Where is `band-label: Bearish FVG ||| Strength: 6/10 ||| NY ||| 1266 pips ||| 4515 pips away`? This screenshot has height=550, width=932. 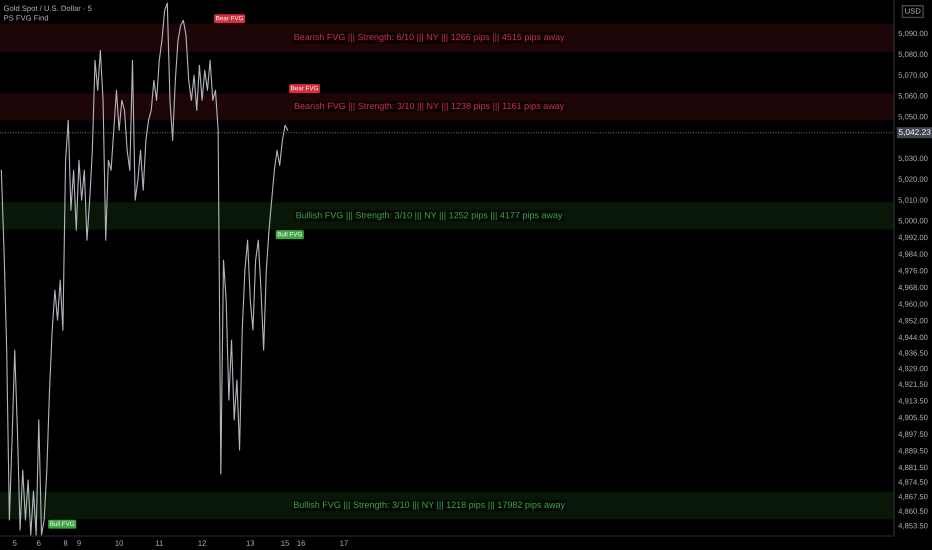
band-label: Bearish FVG ||| Strength: 6/10 ||| NY ||| 1266 pips ||| 4515 pips away is located at coordinates (429, 38).